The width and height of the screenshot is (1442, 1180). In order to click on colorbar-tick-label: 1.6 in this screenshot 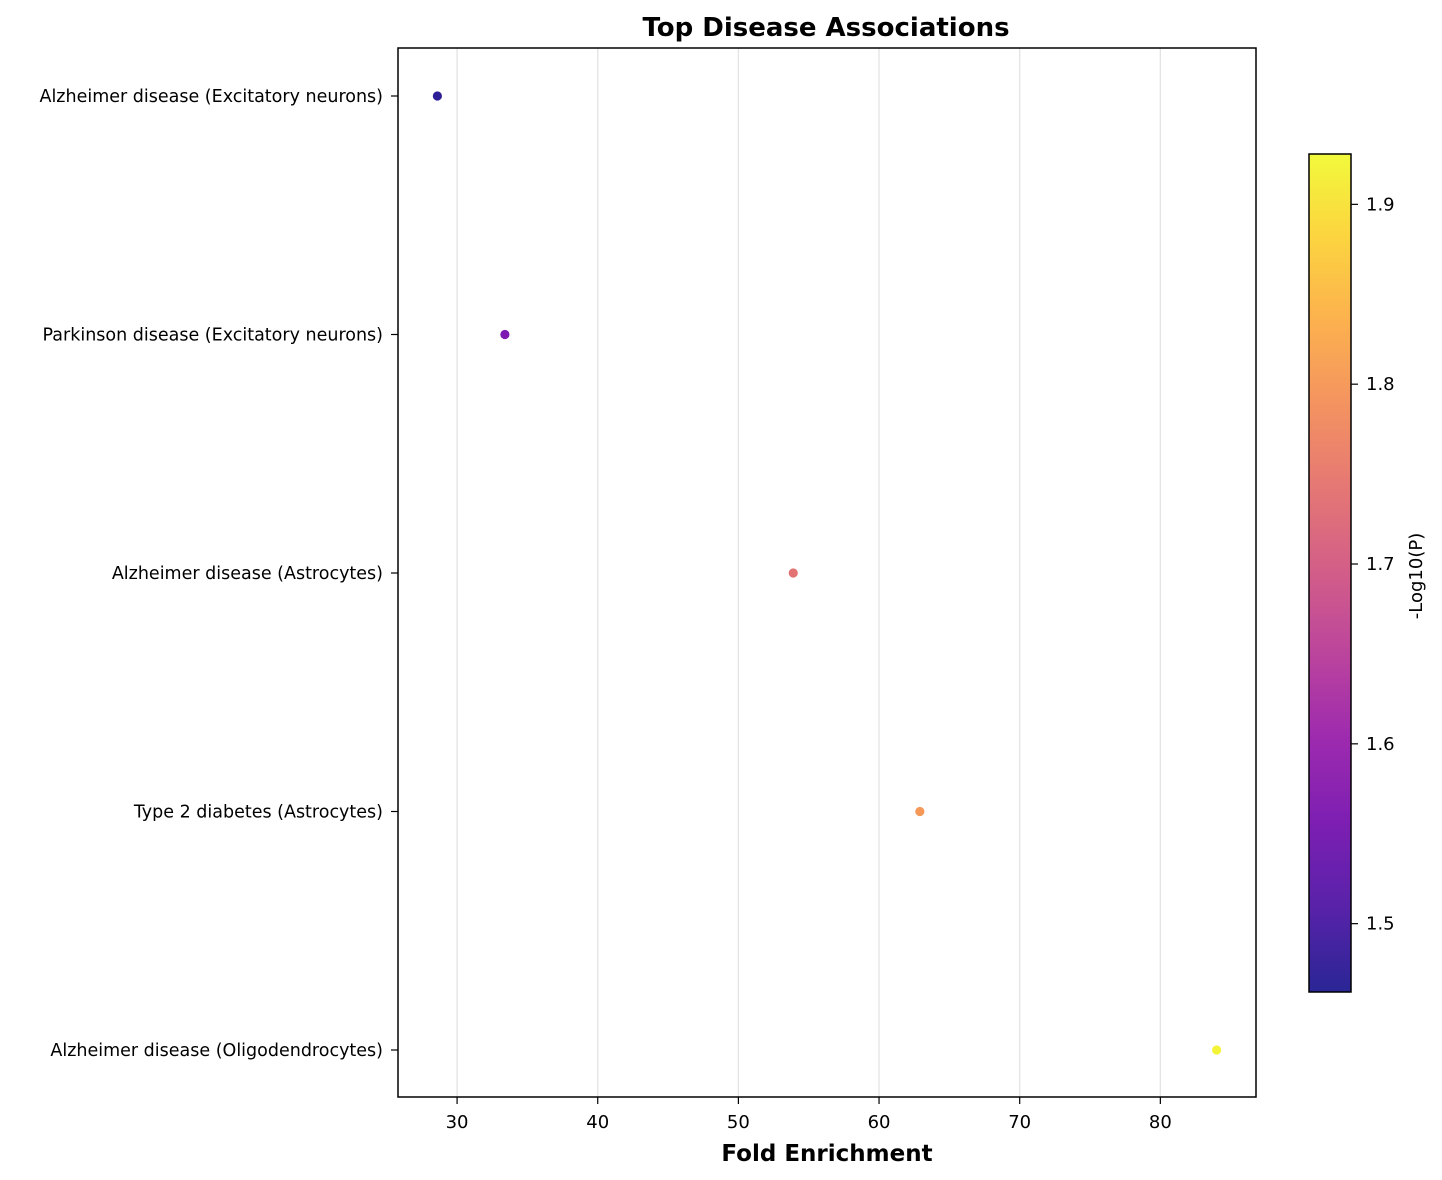, I will do `click(1380, 744)`.